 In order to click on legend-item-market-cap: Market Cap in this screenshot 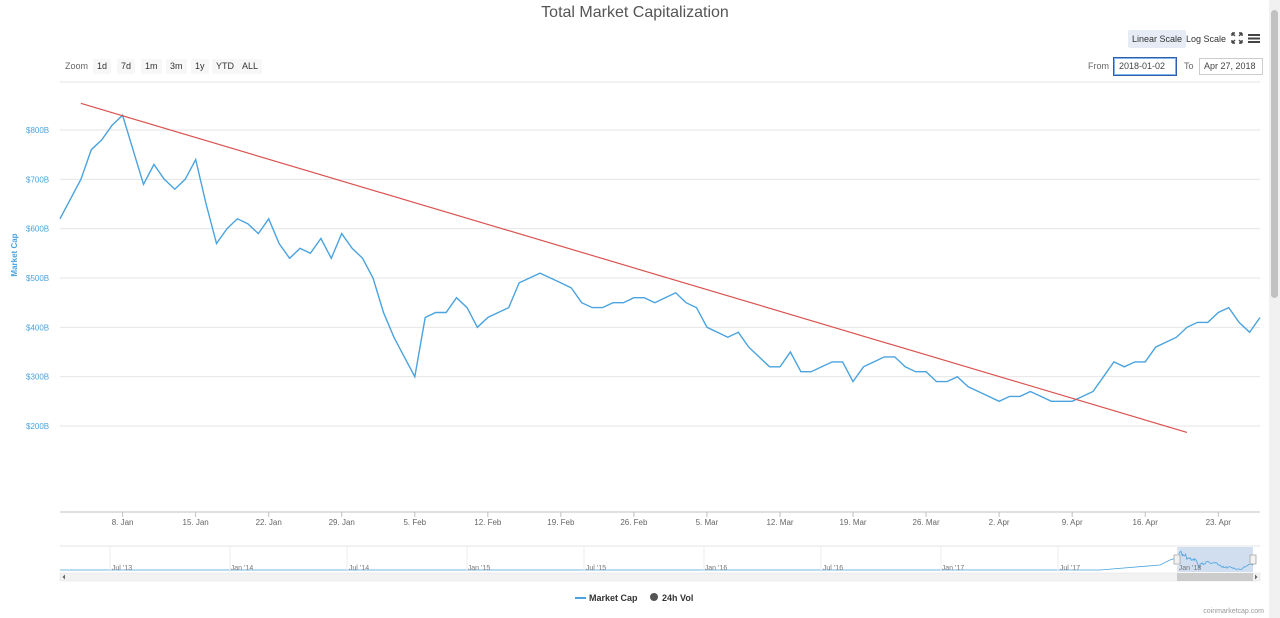, I will do `click(606, 598)`.